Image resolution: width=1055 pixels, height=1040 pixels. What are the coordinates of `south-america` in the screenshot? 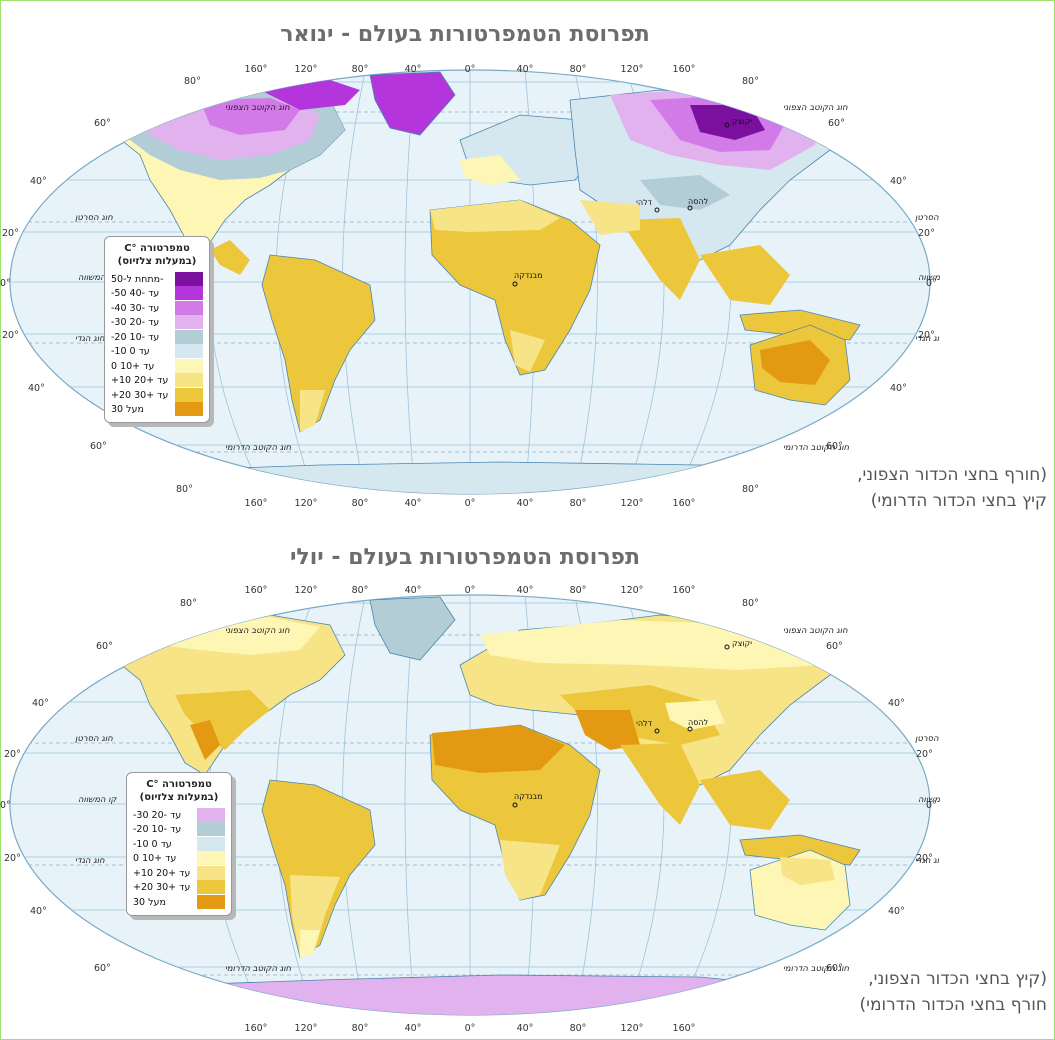 It's located at (318, 868).